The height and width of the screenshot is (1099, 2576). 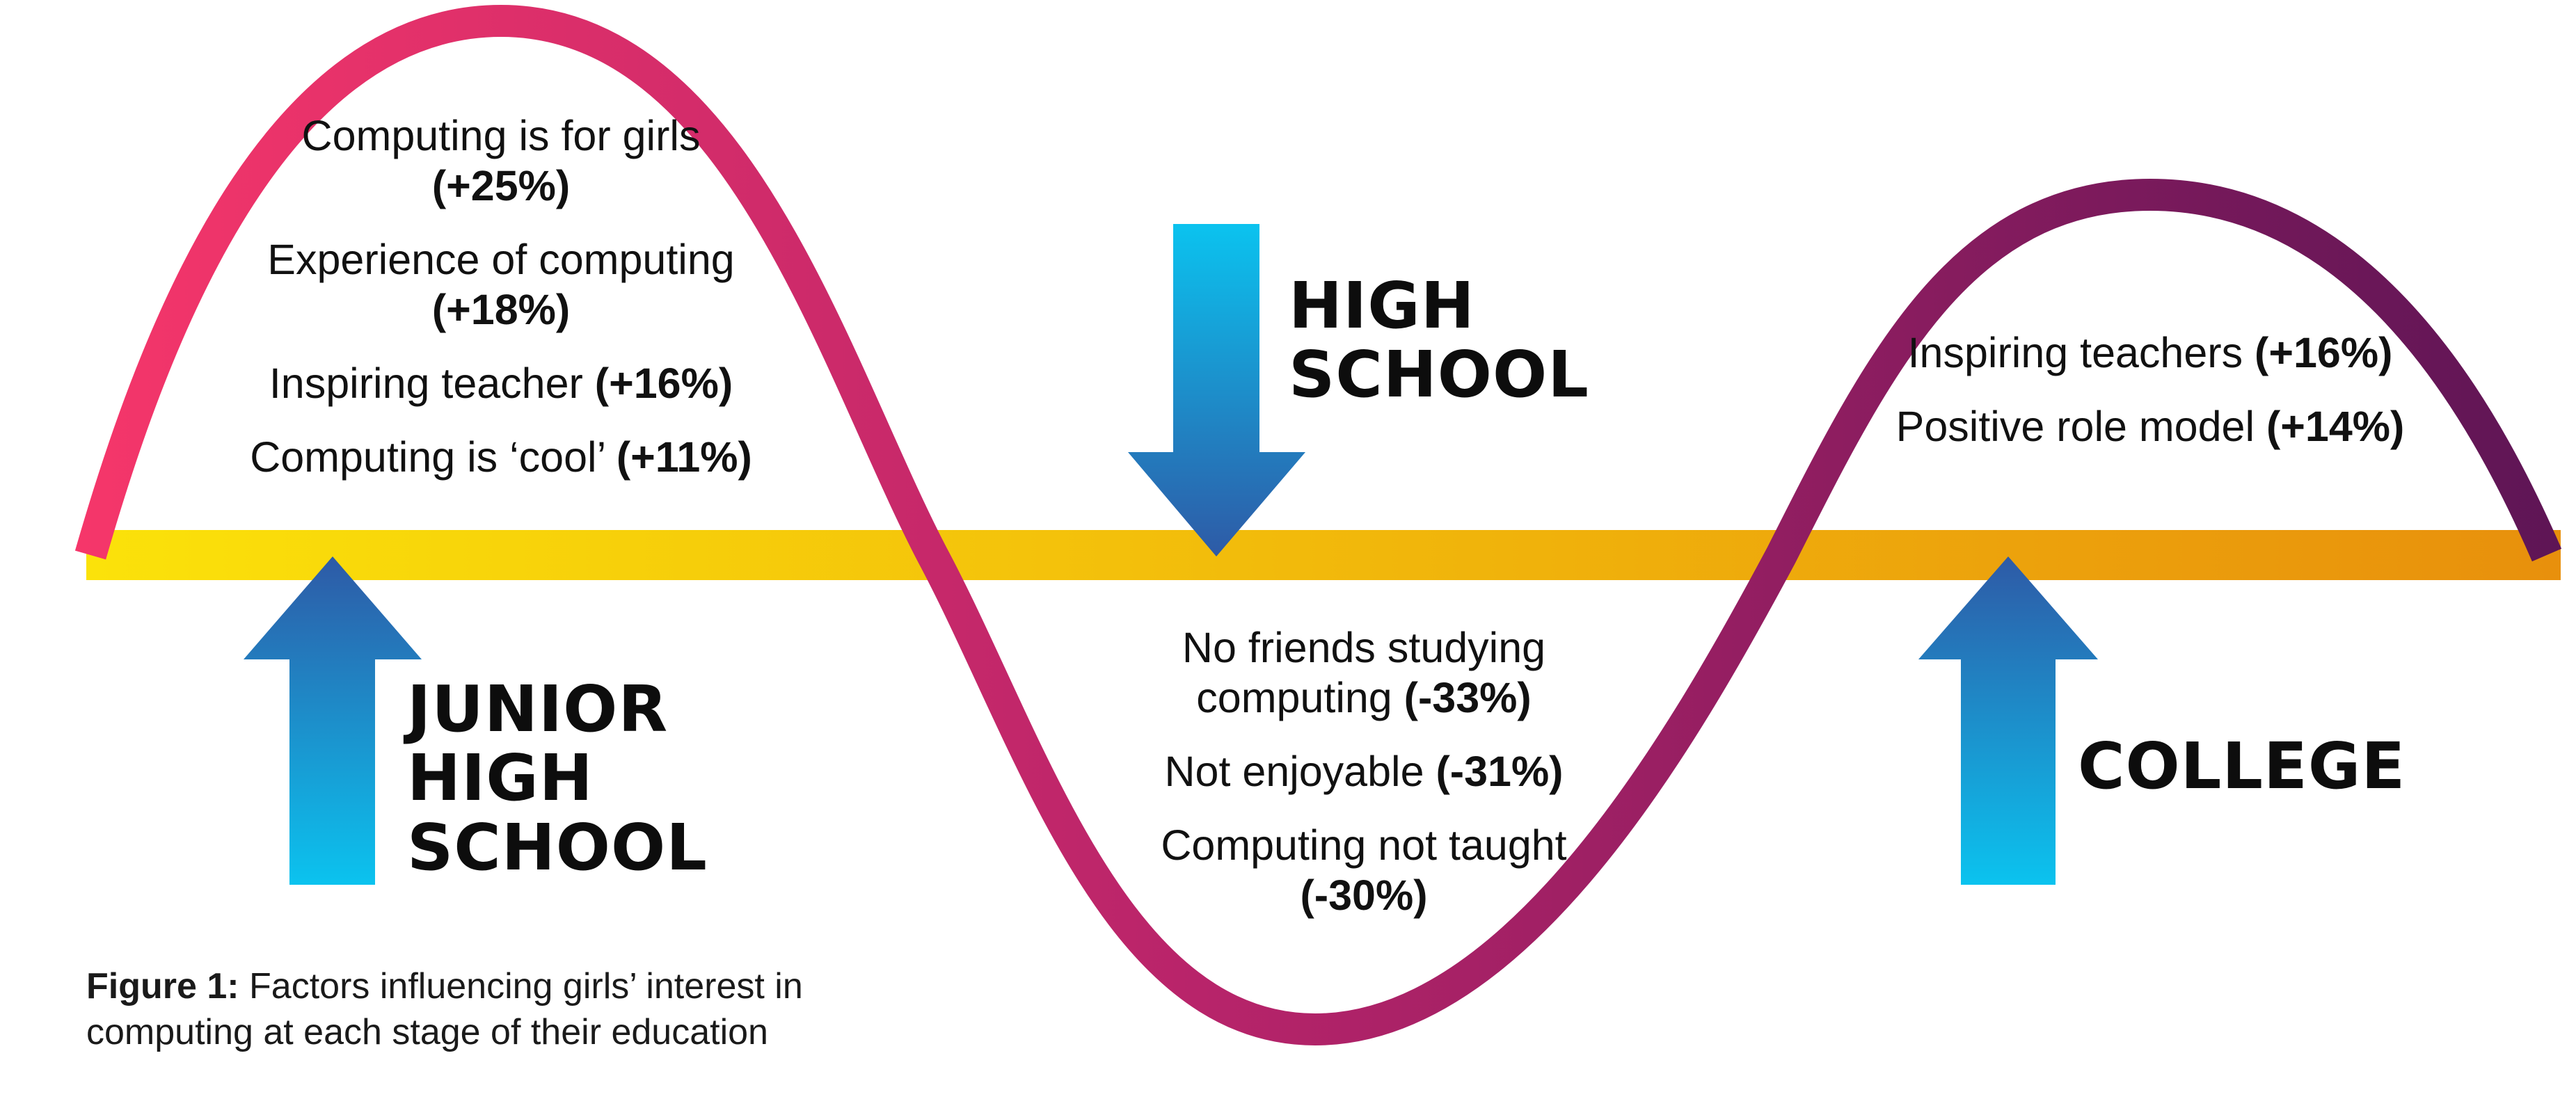 I want to click on factor-item: Experience of computing (+18%), so click(x=501, y=285).